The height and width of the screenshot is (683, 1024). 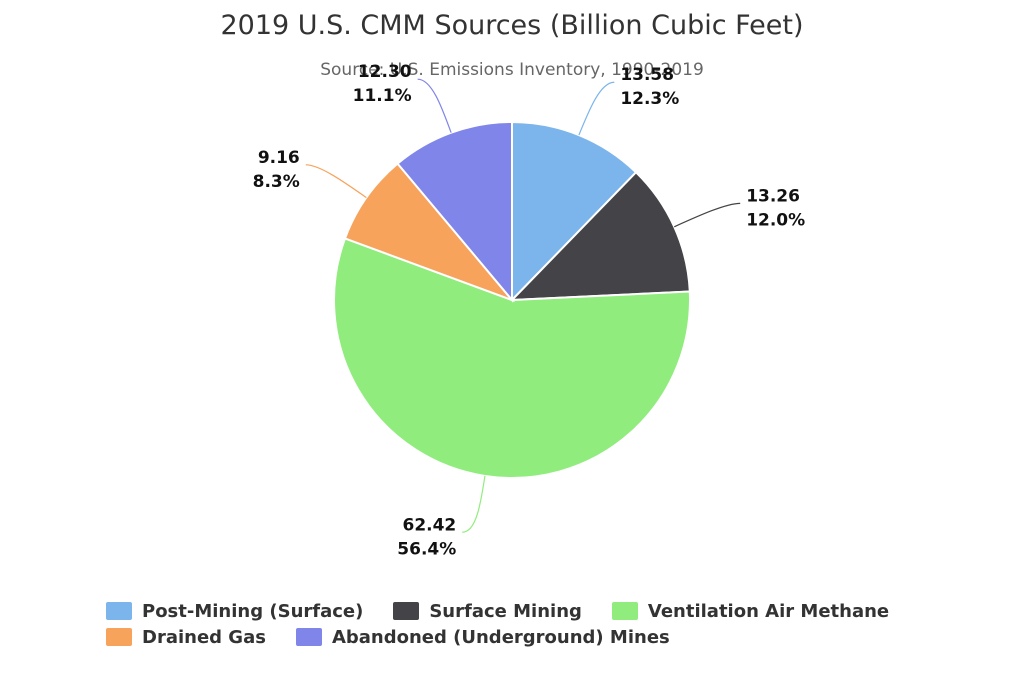 What do you see at coordinates (500, 637) in the screenshot?
I see `legend-label: Abandoned (Underground) Mines` at bounding box center [500, 637].